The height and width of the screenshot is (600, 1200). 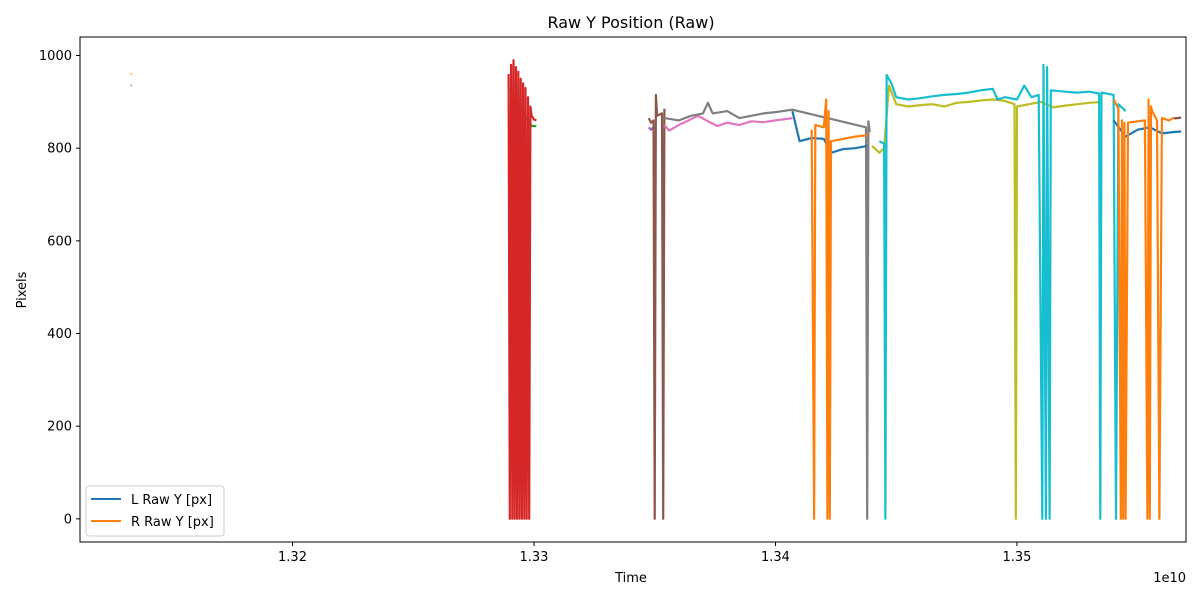 What do you see at coordinates (59, 241) in the screenshot?
I see `y-tick-label-3: 600` at bounding box center [59, 241].